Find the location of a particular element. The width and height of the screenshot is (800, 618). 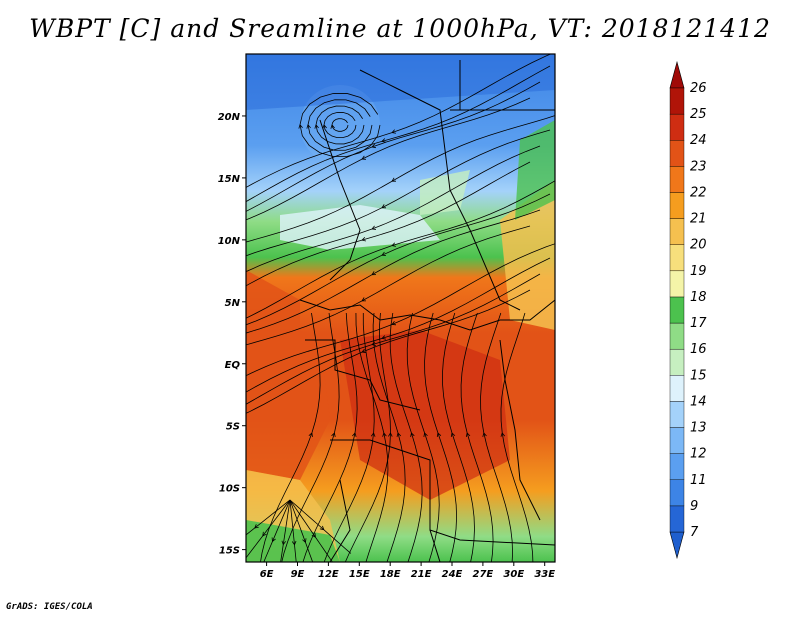

colorbar-level-label: 15 is located at coordinates (698, 375).